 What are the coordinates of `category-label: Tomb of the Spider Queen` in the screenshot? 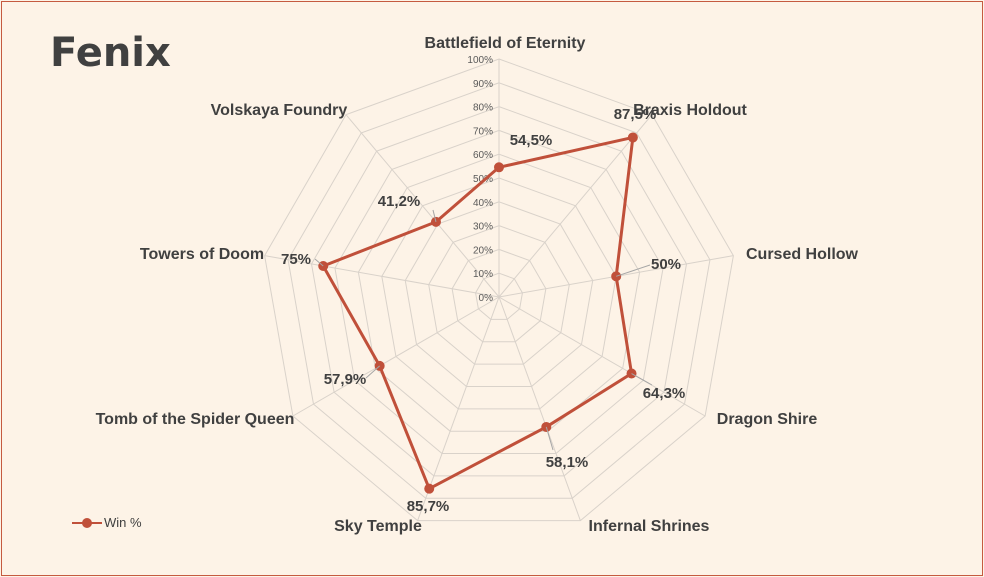 It's located at (195, 419).